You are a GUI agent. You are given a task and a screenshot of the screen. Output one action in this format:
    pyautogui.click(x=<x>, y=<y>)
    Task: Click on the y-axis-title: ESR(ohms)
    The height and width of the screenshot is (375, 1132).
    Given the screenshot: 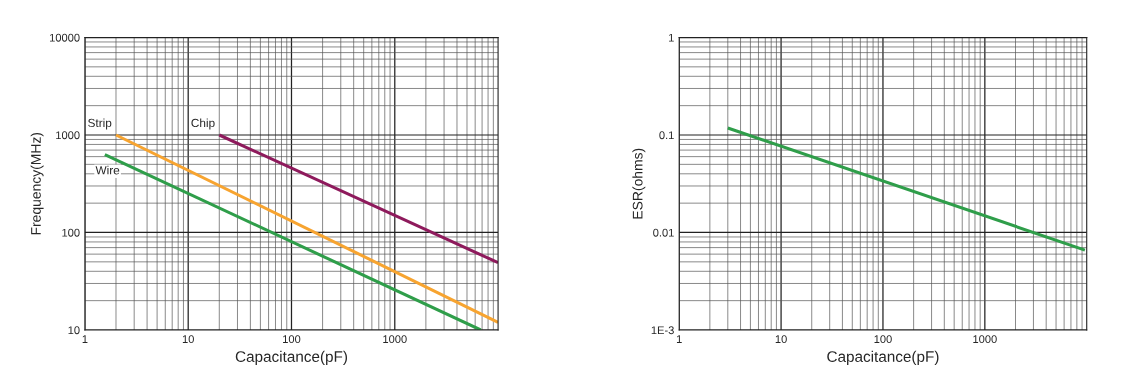 What is the action you would take?
    pyautogui.click(x=639, y=183)
    